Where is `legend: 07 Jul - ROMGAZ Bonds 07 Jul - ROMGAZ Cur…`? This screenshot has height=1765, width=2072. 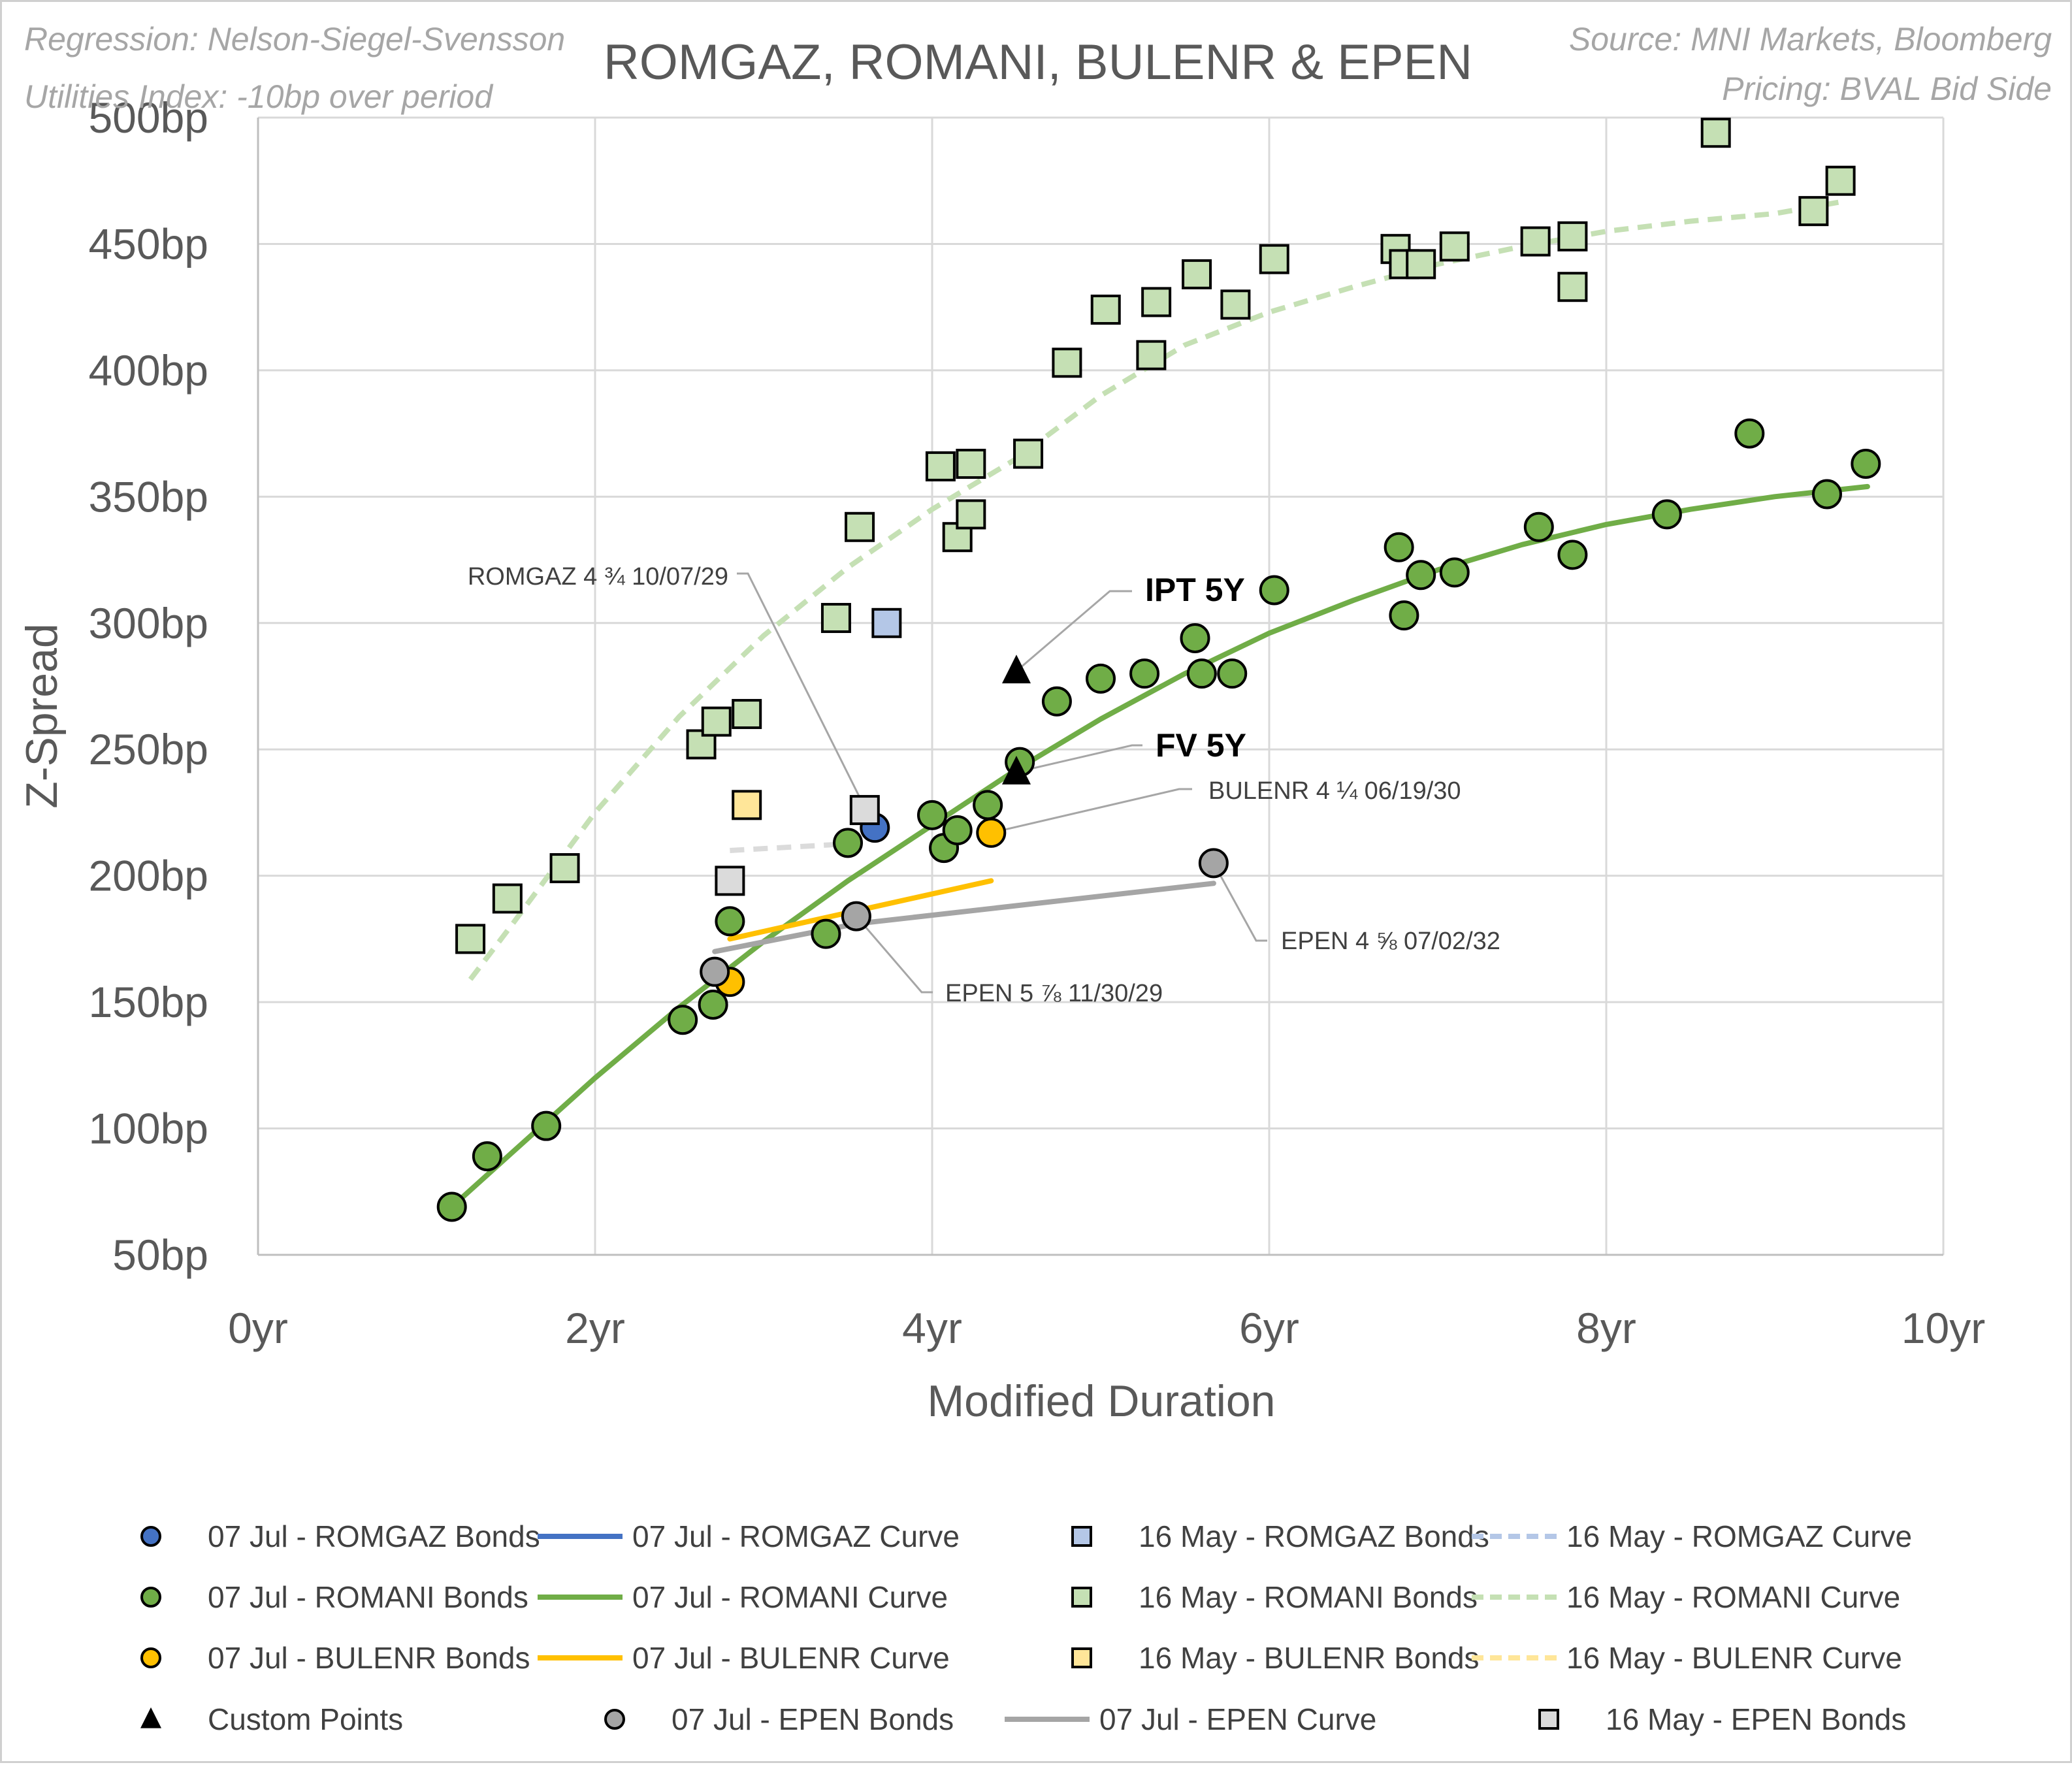 legend: 07 Jul - ROMGAZ Bonds 07 Jul - ROMGAZ Cur… is located at coordinates (1026, 1627).